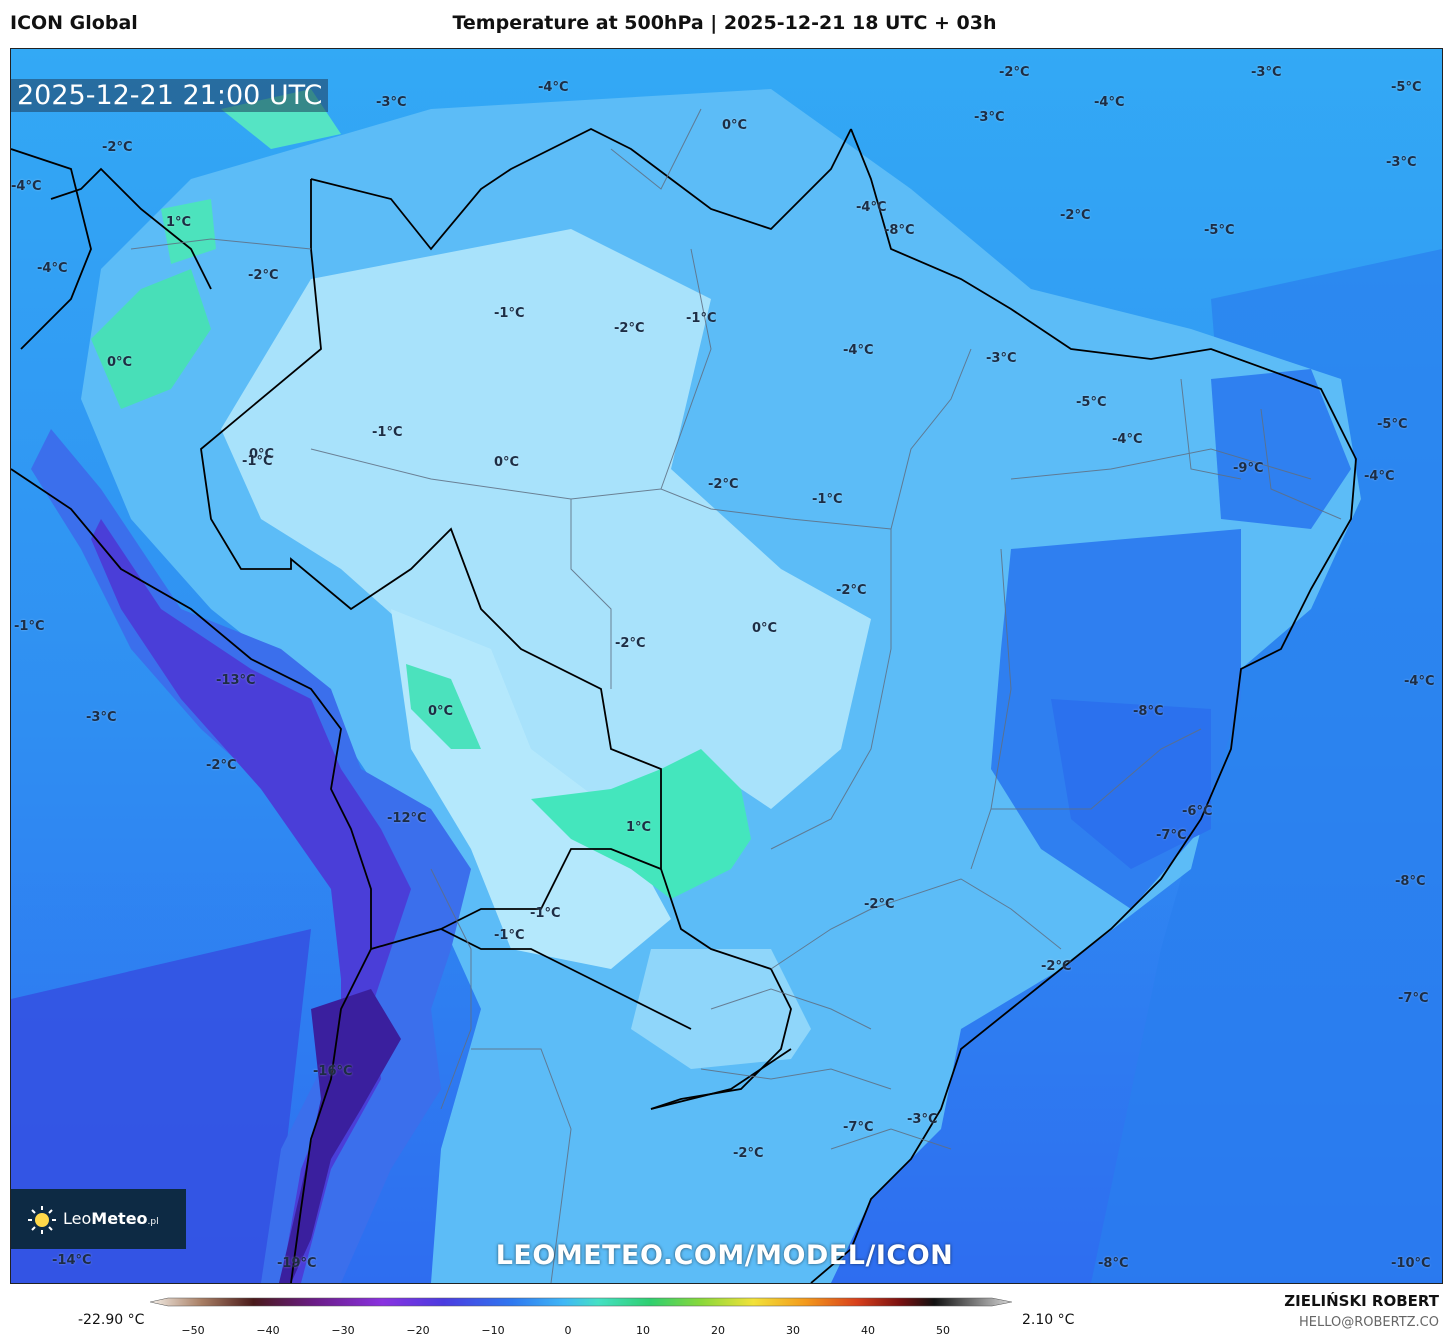  I want to click on legend-tick-label: −20, so click(418, 1330).